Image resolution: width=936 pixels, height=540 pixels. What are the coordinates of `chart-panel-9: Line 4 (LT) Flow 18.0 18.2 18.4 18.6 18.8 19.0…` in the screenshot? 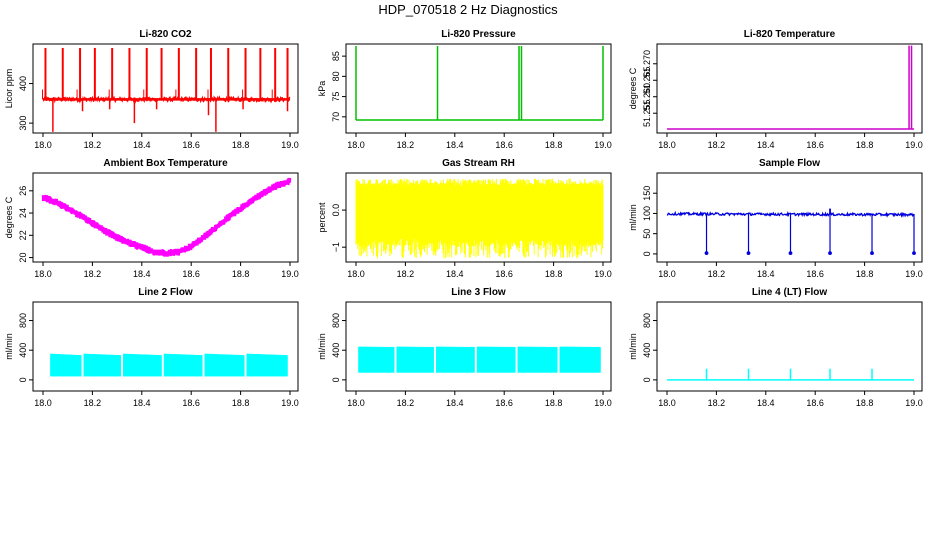 It's located at (775, 347).